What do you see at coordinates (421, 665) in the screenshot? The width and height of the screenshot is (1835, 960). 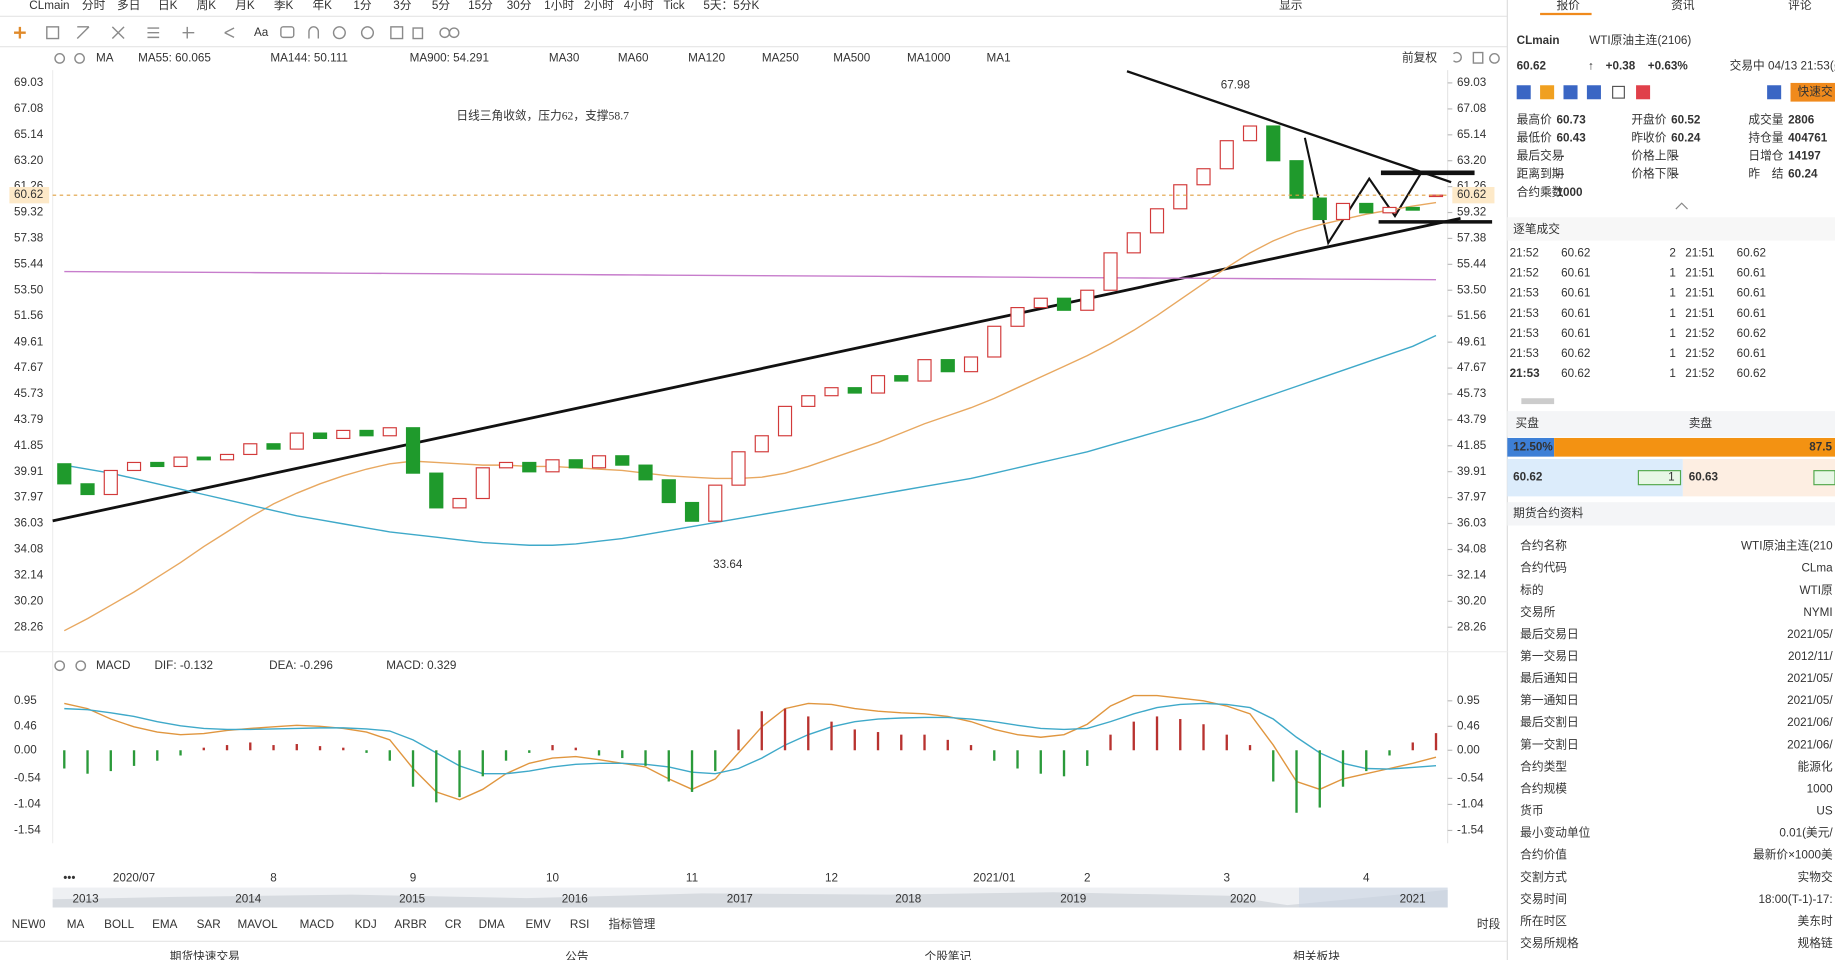 I see `legend-entry: MACD: 0.329` at bounding box center [421, 665].